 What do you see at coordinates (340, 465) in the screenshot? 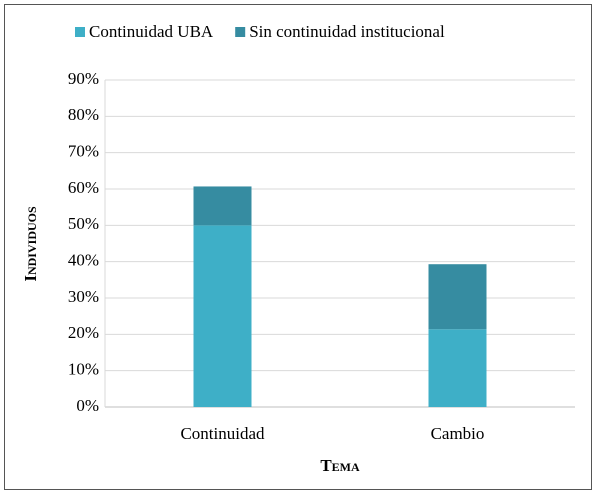
I see `x-axis-title: Tema` at bounding box center [340, 465].